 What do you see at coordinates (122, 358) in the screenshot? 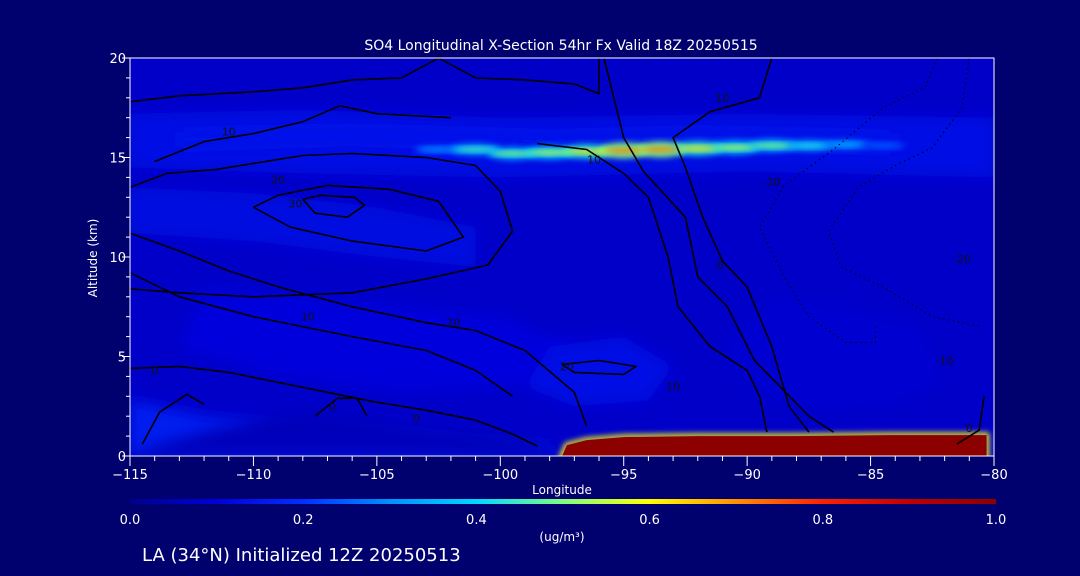
I see `y-tick-label: 5` at bounding box center [122, 358].